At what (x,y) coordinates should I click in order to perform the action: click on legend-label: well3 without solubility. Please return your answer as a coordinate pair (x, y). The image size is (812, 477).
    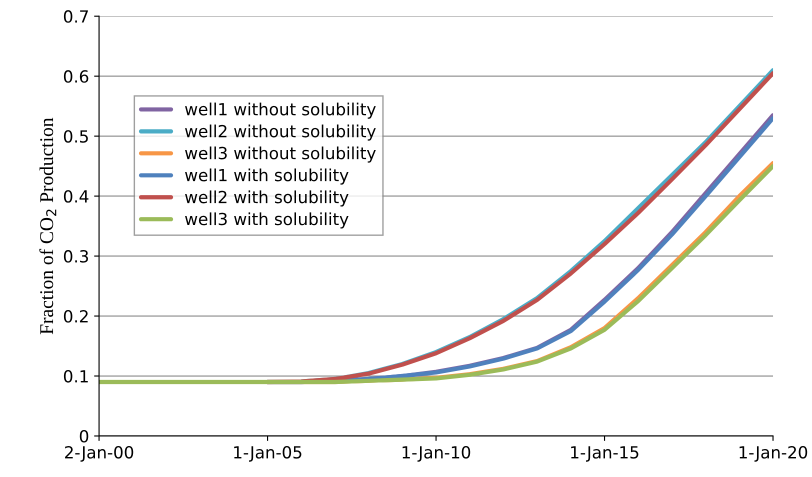
    Looking at the image, I should click on (280, 154).